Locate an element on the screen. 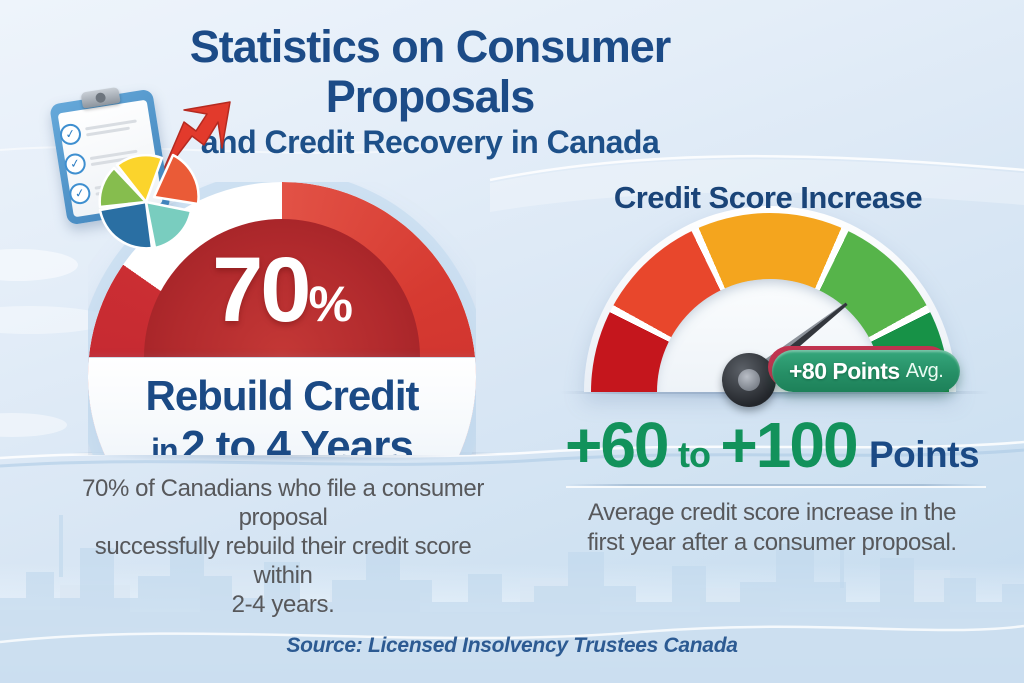 This screenshot has height=683, width=1024. pie-chart-icon is located at coordinates (149, 201).